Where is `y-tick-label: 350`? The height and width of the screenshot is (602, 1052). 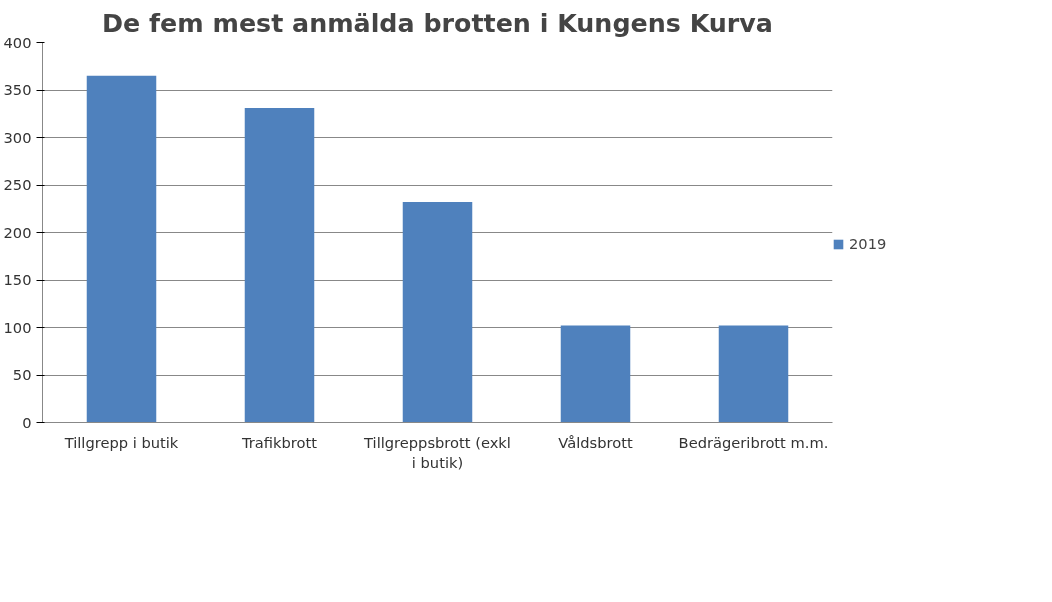 y-tick-label: 350 is located at coordinates (17, 89).